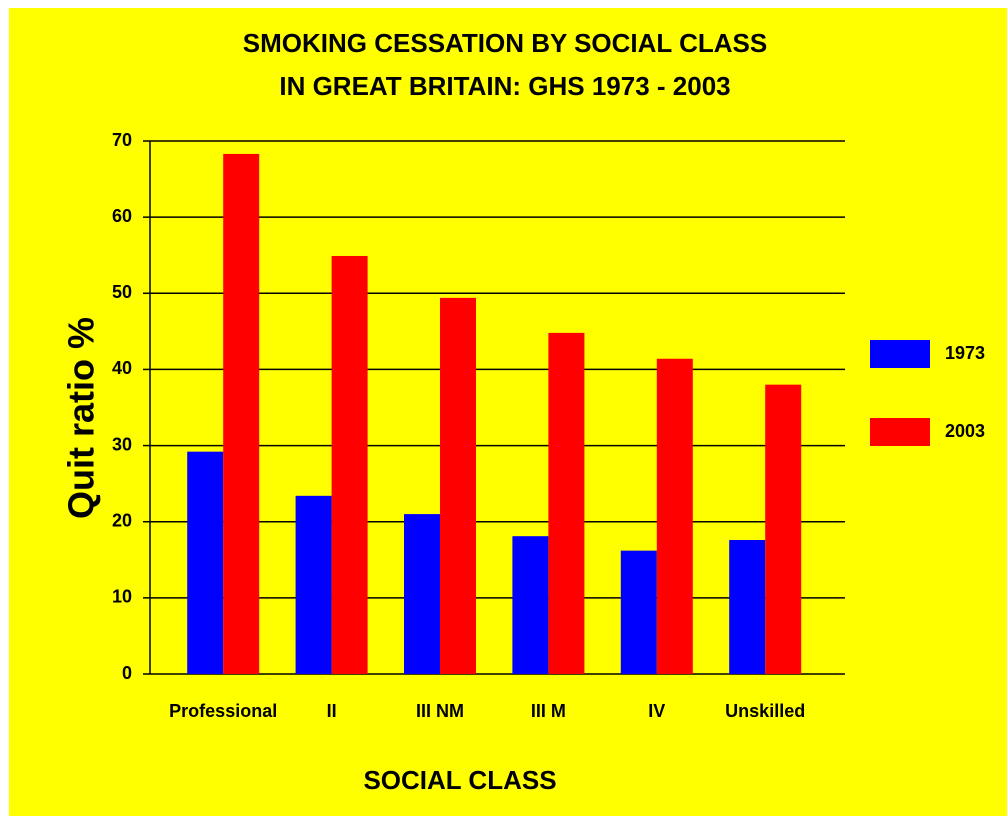 Image resolution: width=1007 pixels, height=825 pixels. Describe the element at coordinates (122, 368) in the screenshot. I see `y-tick-label: 40` at that location.